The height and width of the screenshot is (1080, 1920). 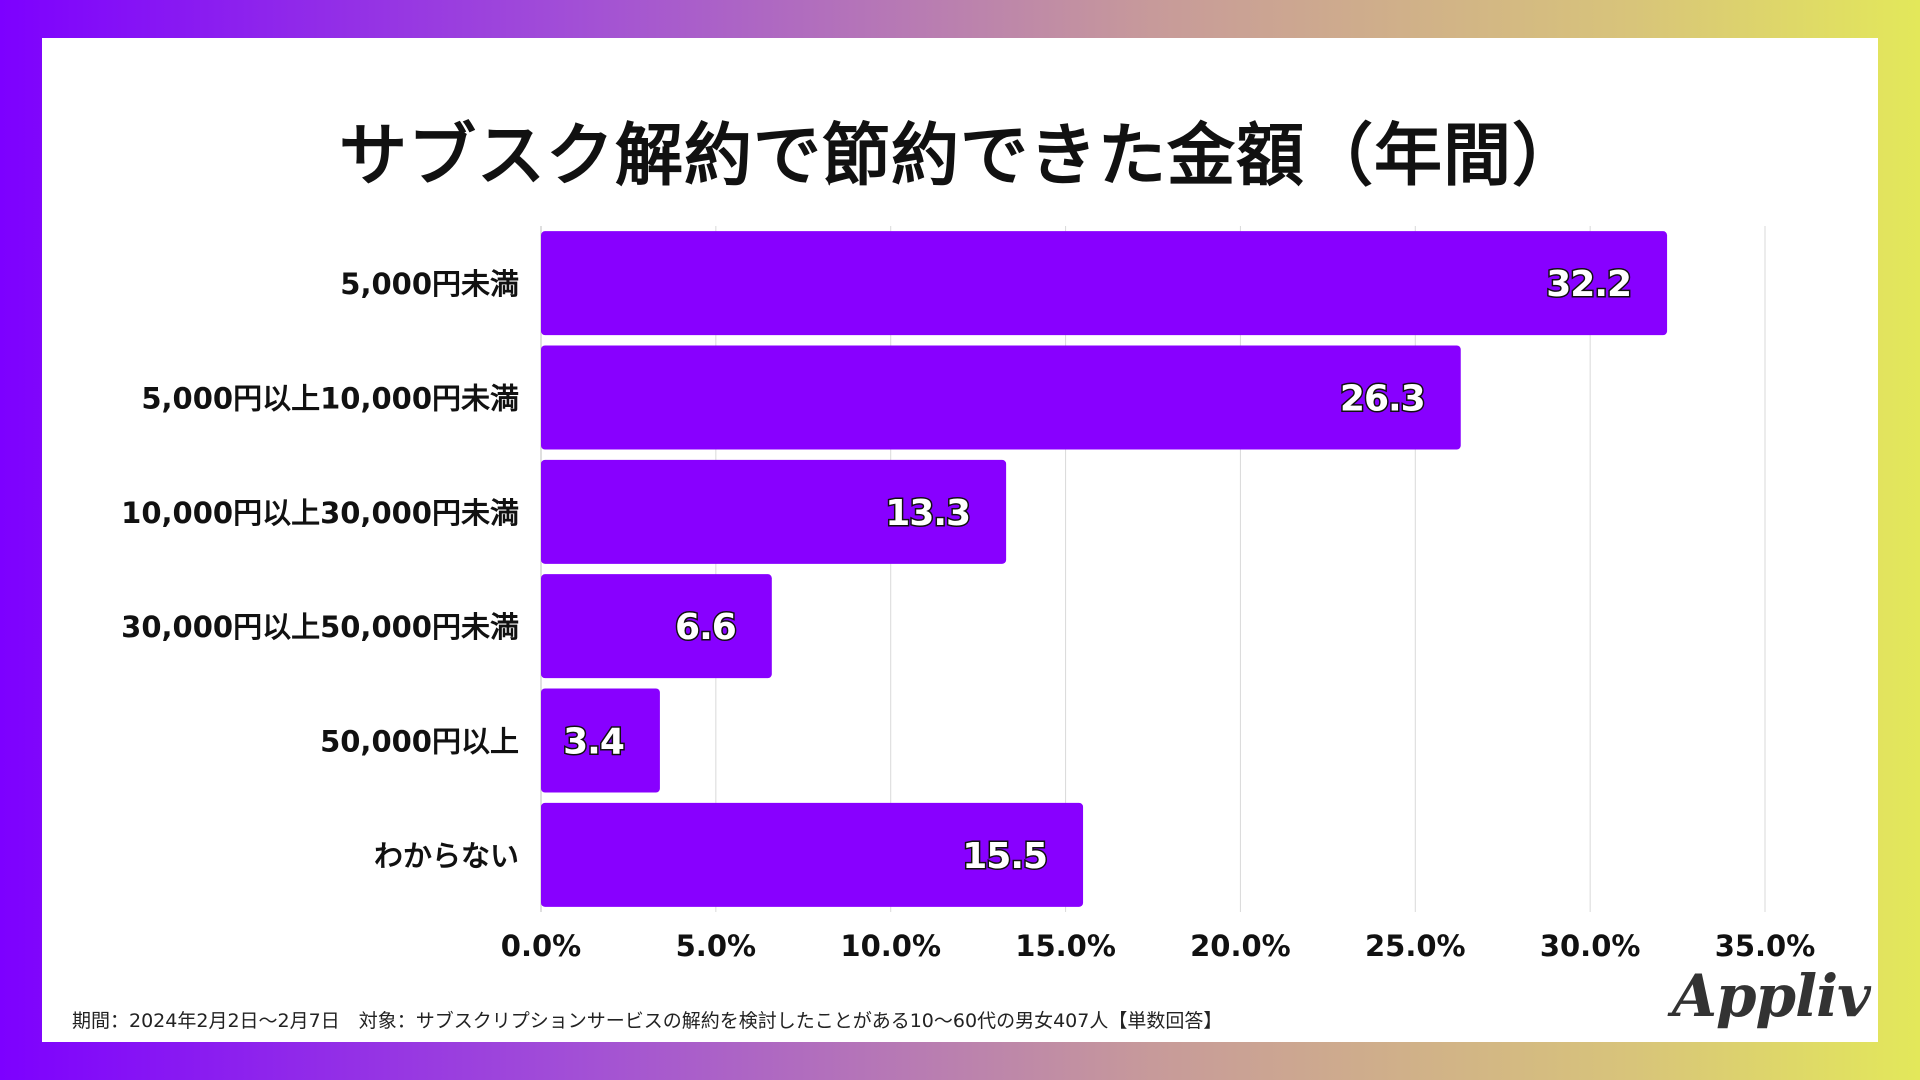 What do you see at coordinates (320, 513) in the screenshot?
I see `category-label: 10,000円以上30,000円未満` at bounding box center [320, 513].